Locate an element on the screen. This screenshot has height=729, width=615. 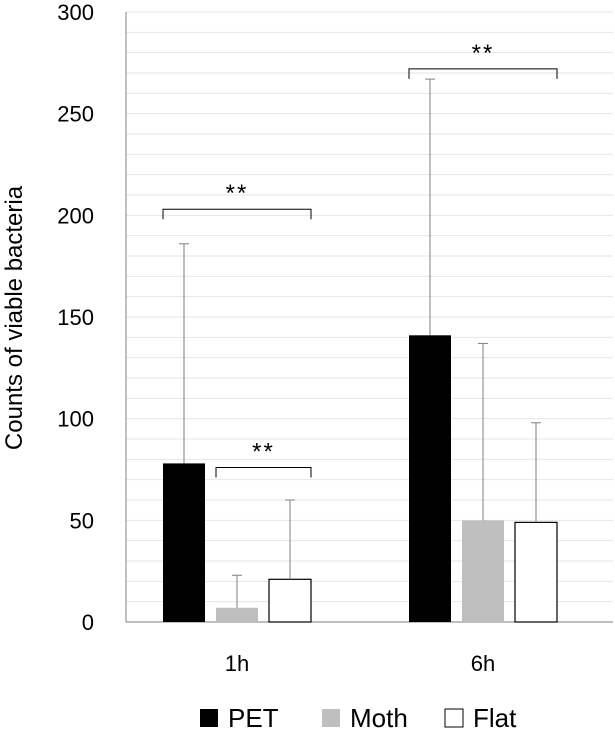
legend-swatch-pet is located at coordinates (209, 718).